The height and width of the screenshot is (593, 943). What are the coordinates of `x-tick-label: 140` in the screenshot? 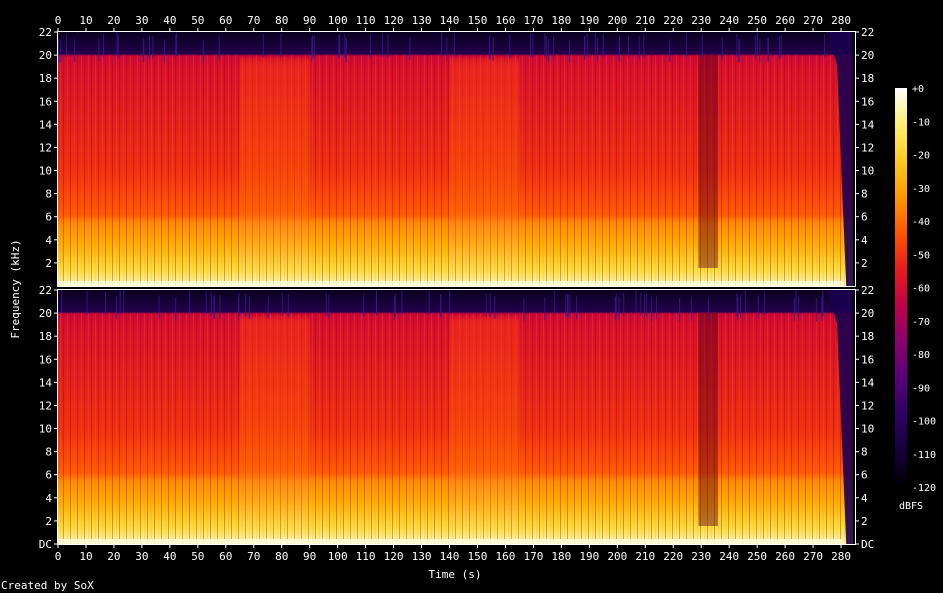 It's located at (450, 20).